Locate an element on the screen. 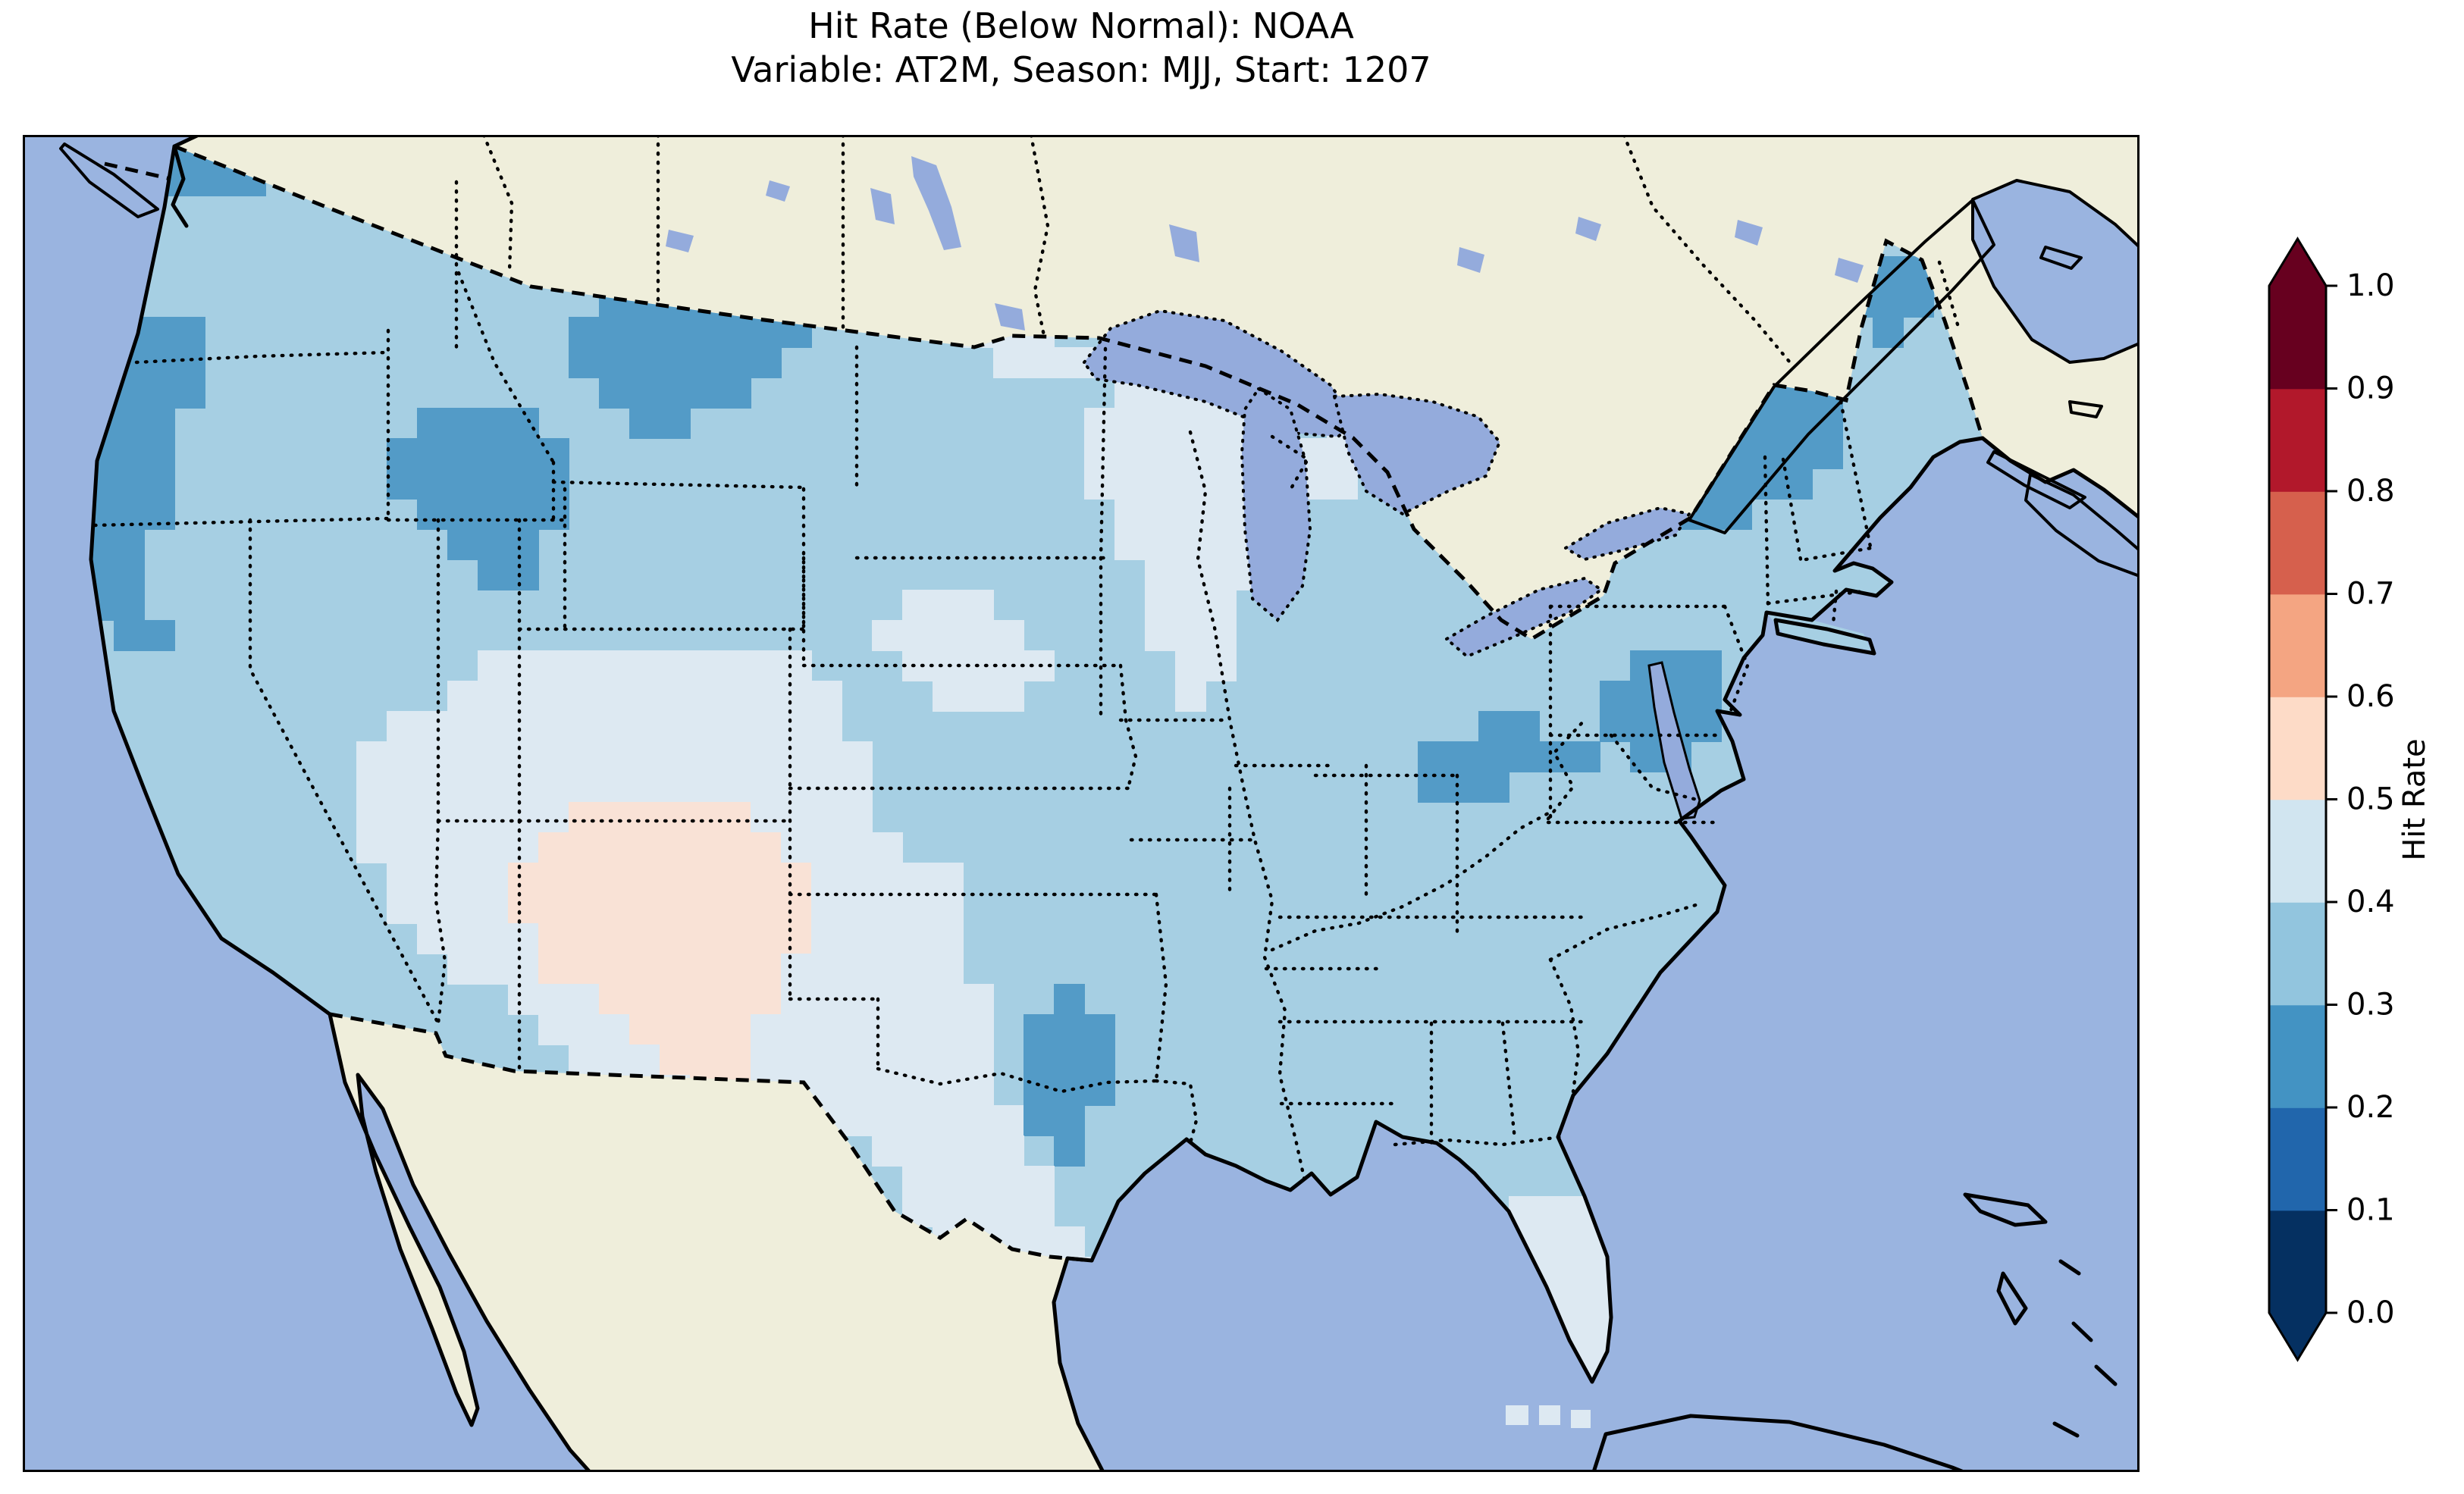  us-mexico-border is located at coordinates (710, 1137).